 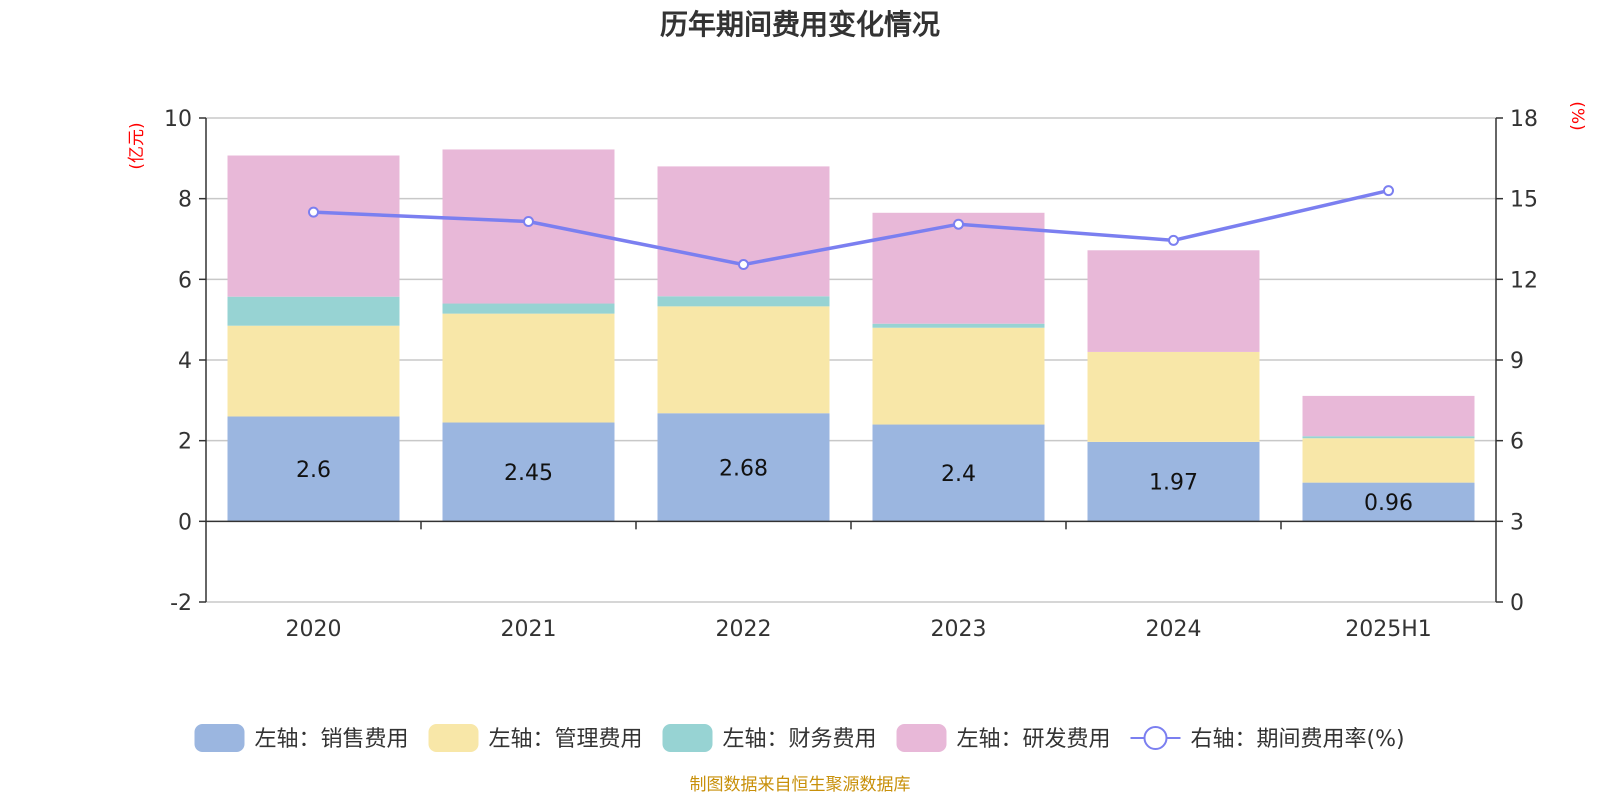 I want to click on left-tick-label: 4, so click(x=185, y=361).